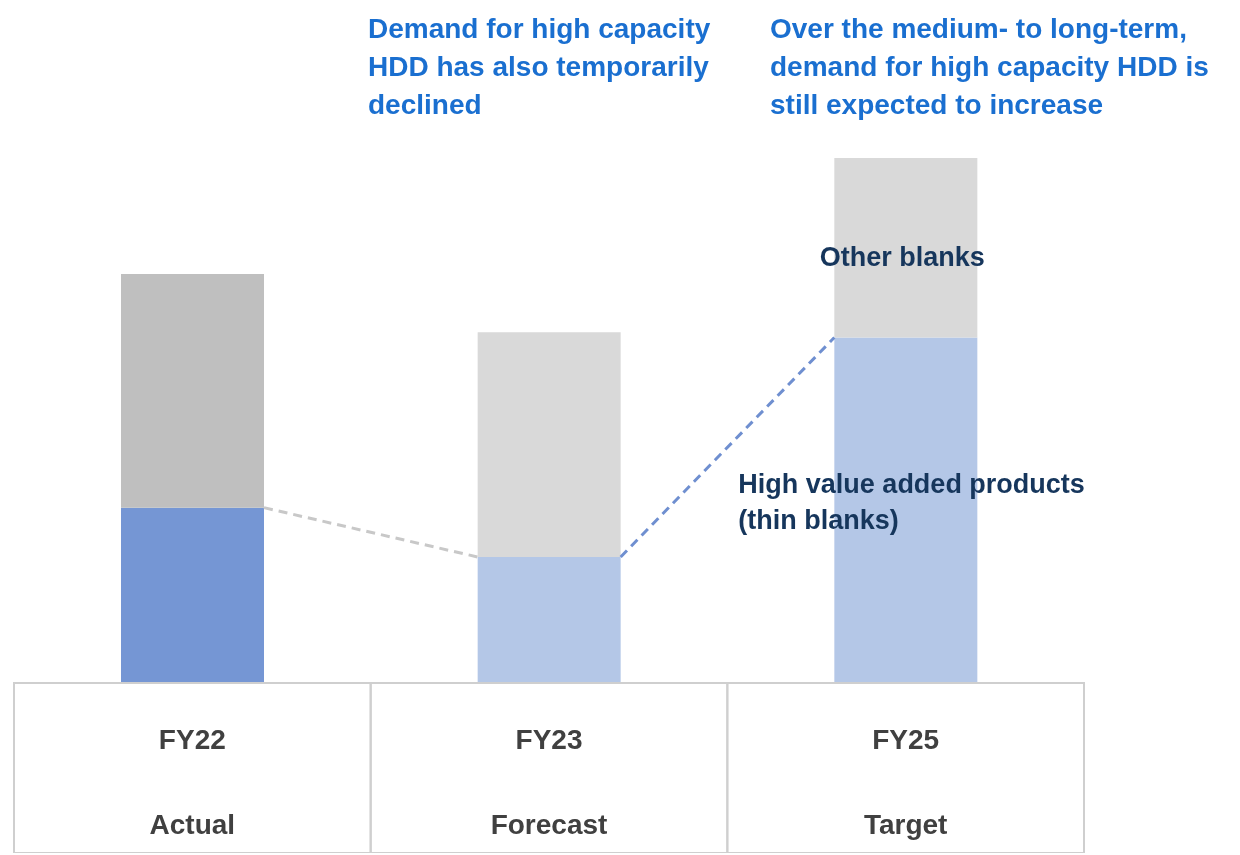 The height and width of the screenshot is (855, 1240). What do you see at coordinates (911, 502) in the screenshot?
I see `series-label: High value added products (thin blanks)` at bounding box center [911, 502].